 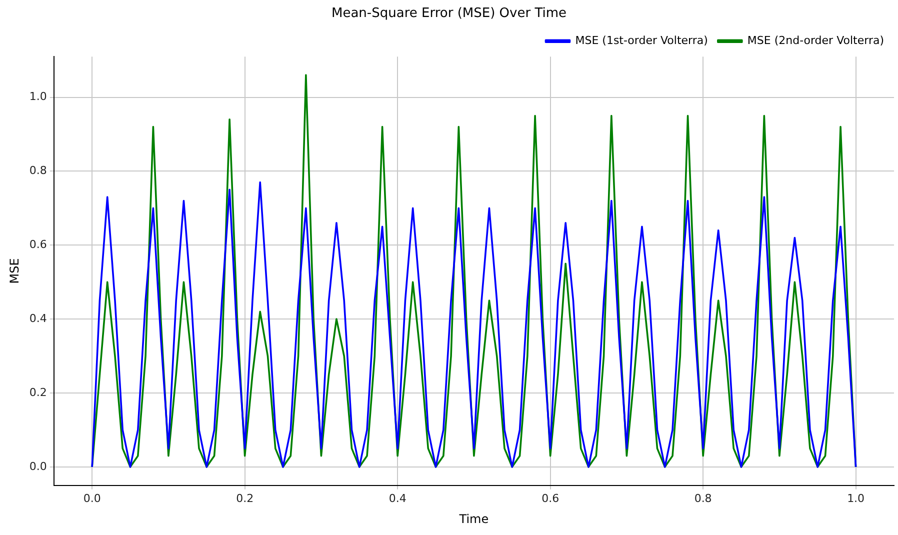 I want to click on y-axis-title: MSE, so click(x=14, y=271).